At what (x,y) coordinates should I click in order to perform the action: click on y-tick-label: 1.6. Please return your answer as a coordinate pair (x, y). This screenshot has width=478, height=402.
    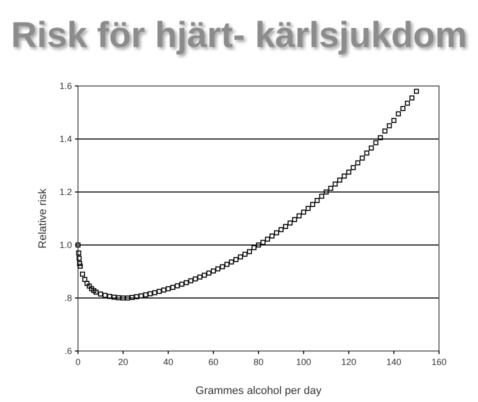
    Looking at the image, I should click on (65, 86).